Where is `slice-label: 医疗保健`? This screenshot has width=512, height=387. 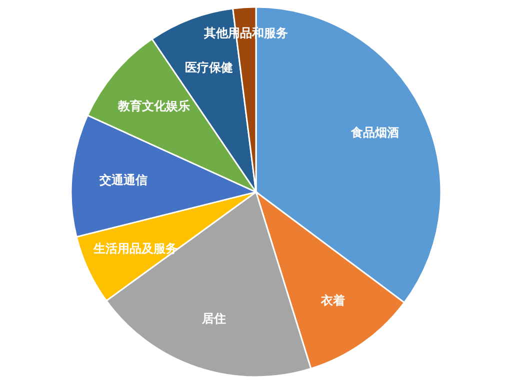 slice-label: 医疗保健 is located at coordinates (208, 67).